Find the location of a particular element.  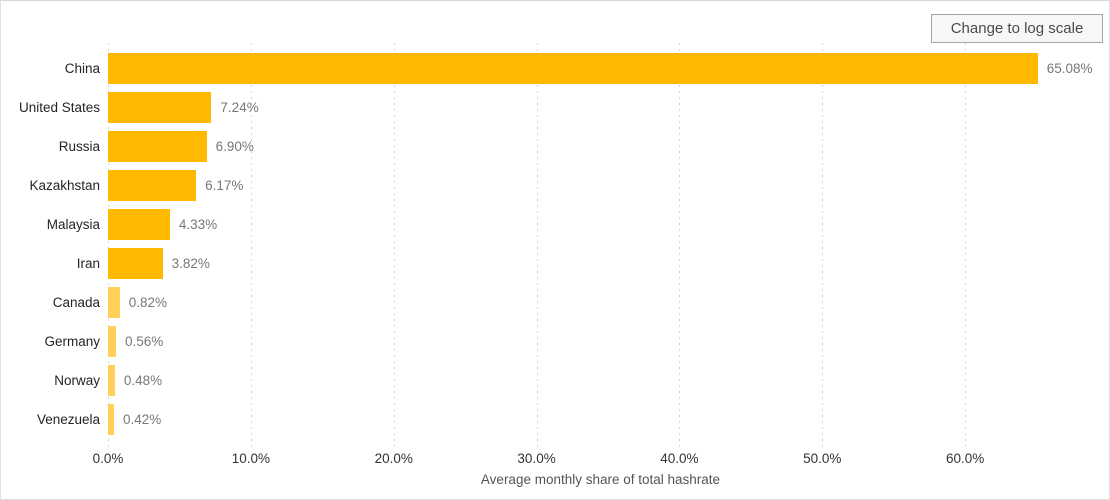

x-axis-ticks: 0.0% 10.0% 20.0% 30.0% 40.0% 50.0% 60.0% is located at coordinates (555, 459).